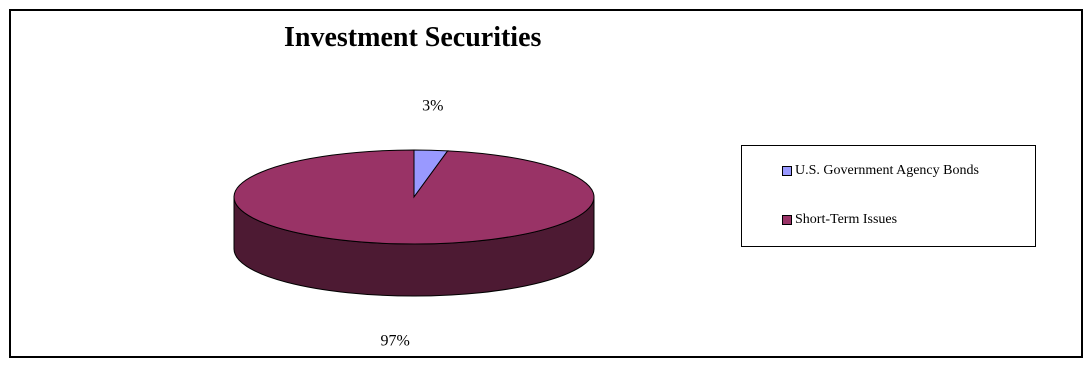  What do you see at coordinates (395, 341) in the screenshot?
I see `pie-label-1: 97%` at bounding box center [395, 341].